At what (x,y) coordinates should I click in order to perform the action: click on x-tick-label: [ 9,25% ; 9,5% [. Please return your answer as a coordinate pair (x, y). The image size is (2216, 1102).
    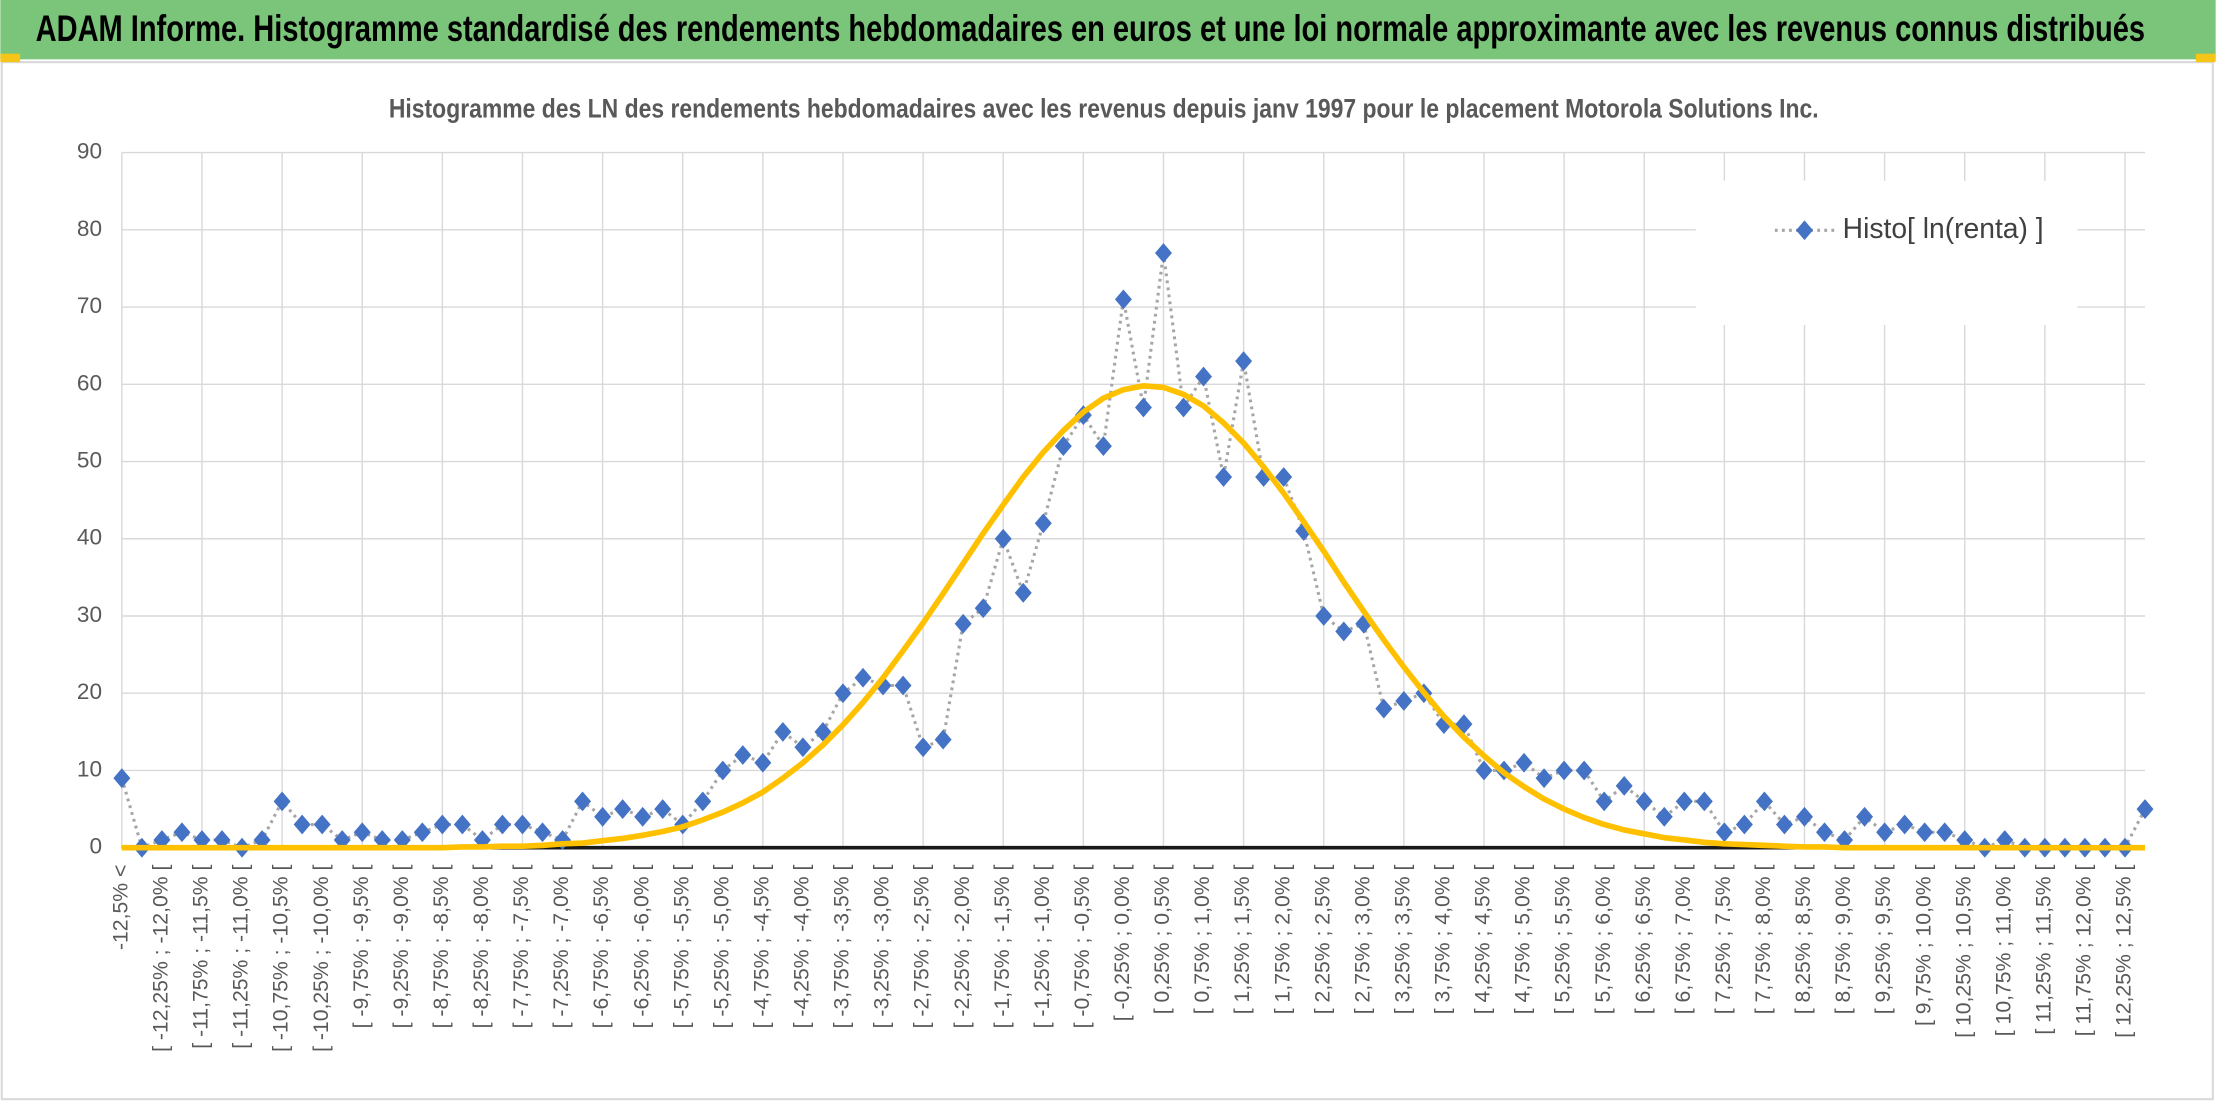
    Looking at the image, I should click on (1883, 940).